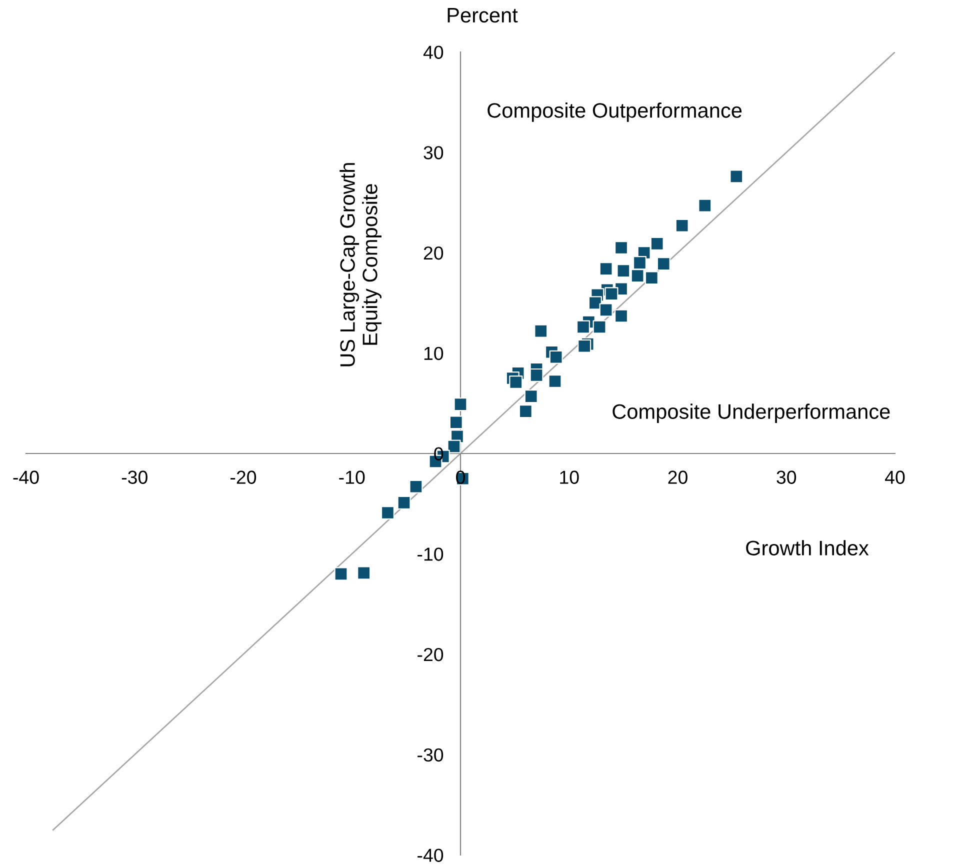 Image resolution: width=970 pixels, height=867 pixels. Describe the element at coordinates (807, 548) in the screenshot. I see `x-axis-title: Growth Index` at that location.